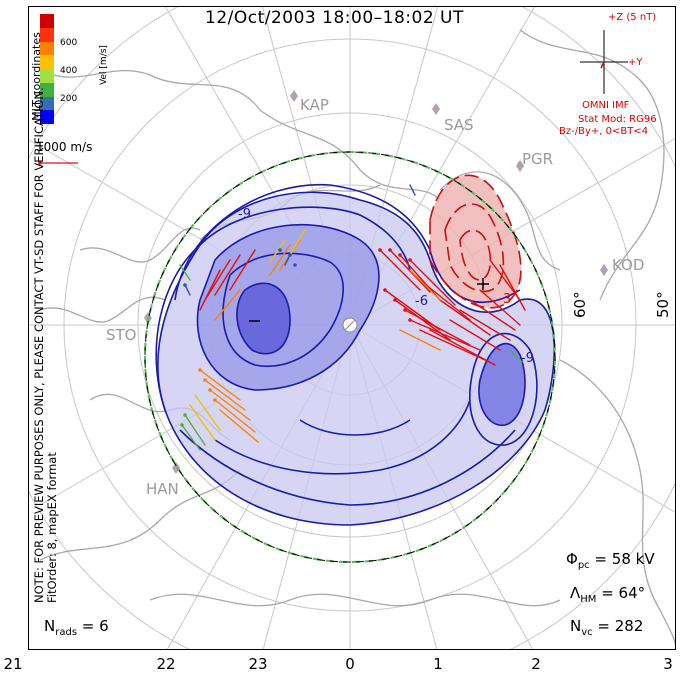 This screenshot has width=680, height=674. What do you see at coordinates (162, 489) in the screenshot?
I see `station-label: HAN` at bounding box center [162, 489].